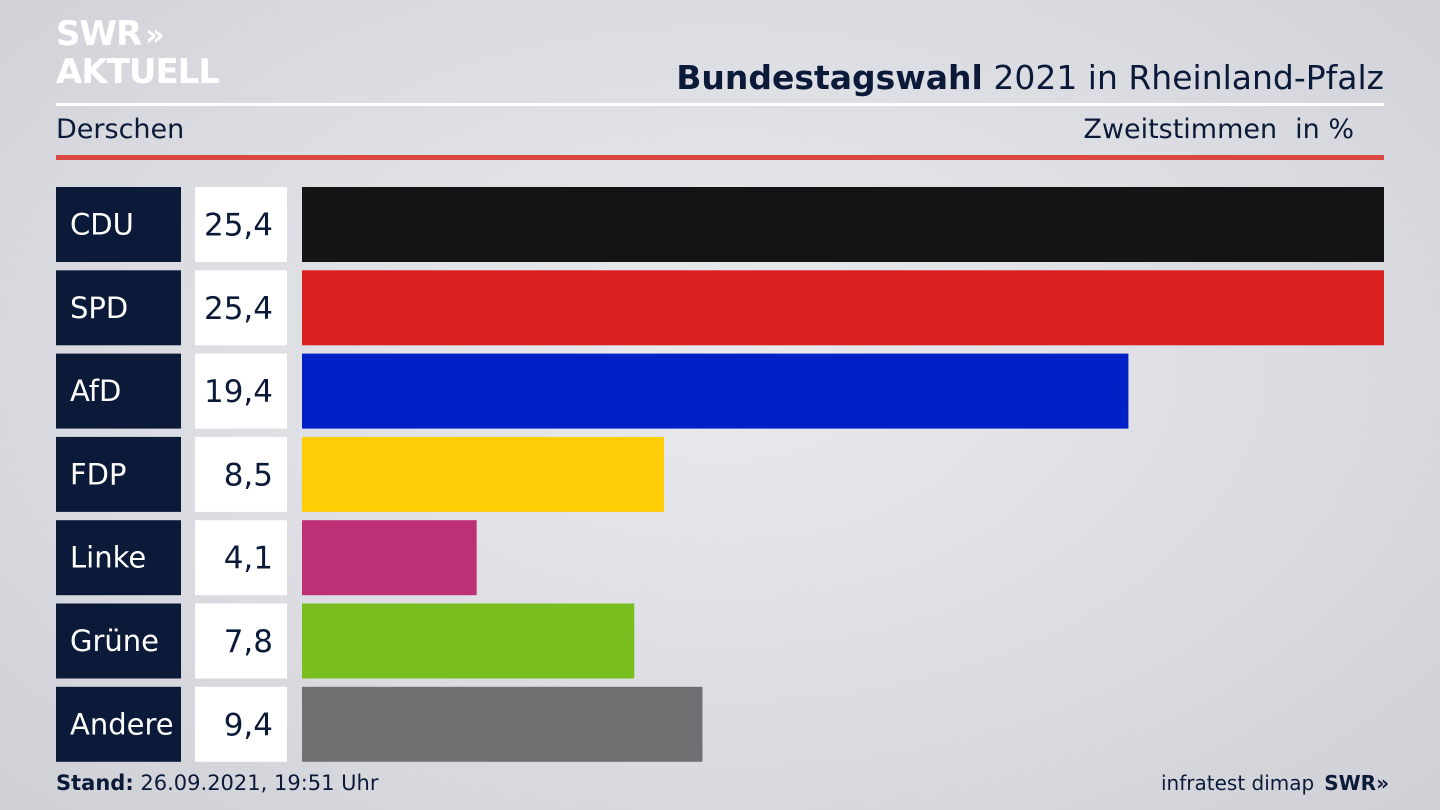 This screenshot has height=810, width=1440. What do you see at coordinates (1180, 129) in the screenshot?
I see `measure-name: Zweitstimmen` at bounding box center [1180, 129].